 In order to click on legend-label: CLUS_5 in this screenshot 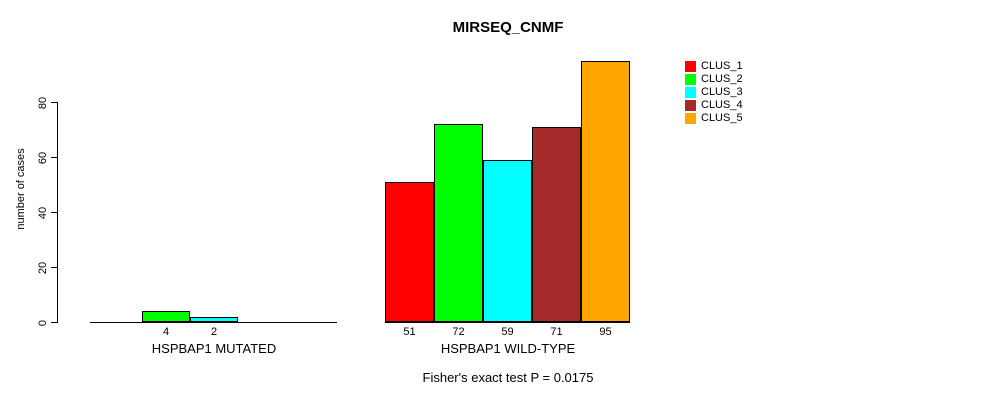, I will do `click(722, 118)`.